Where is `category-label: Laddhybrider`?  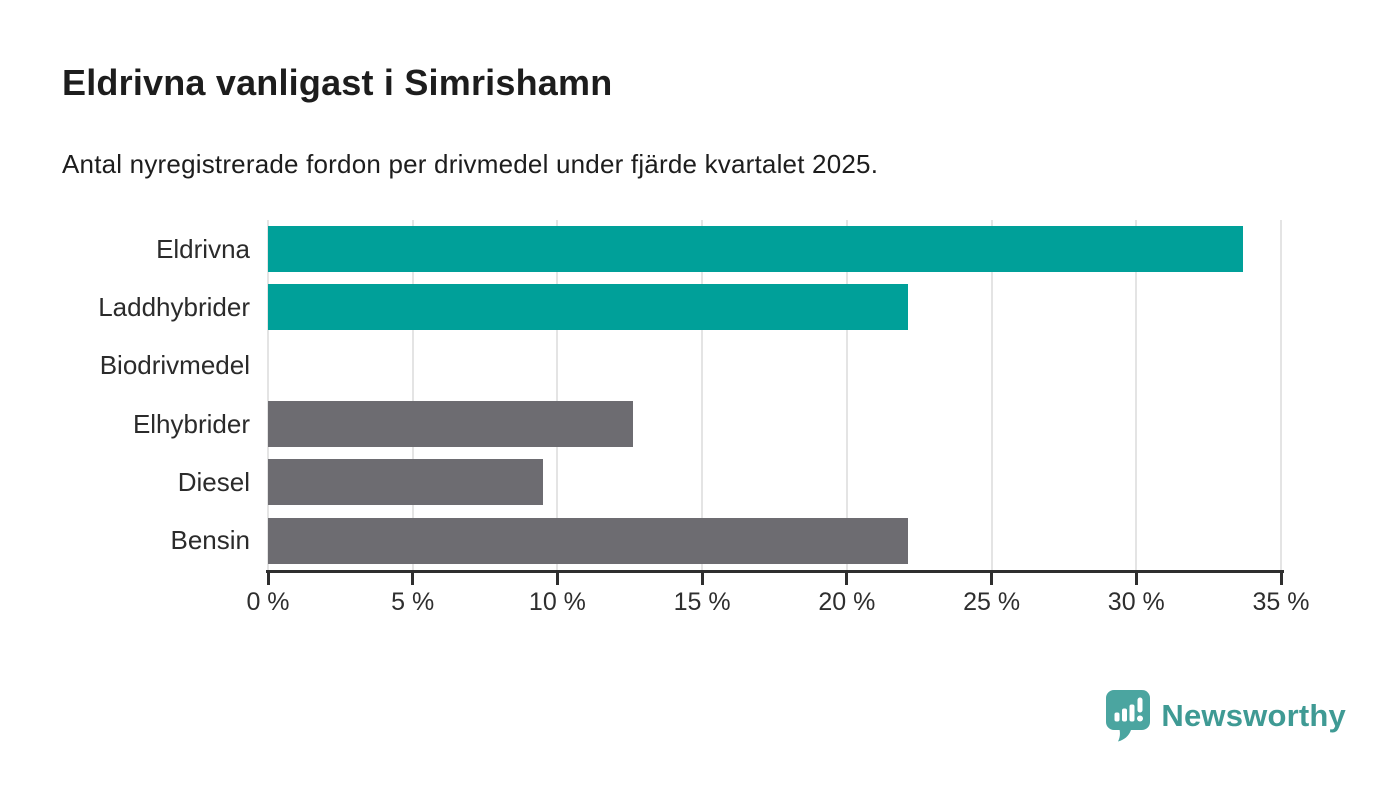
category-label: Laddhybrider is located at coordinates (174, 306).